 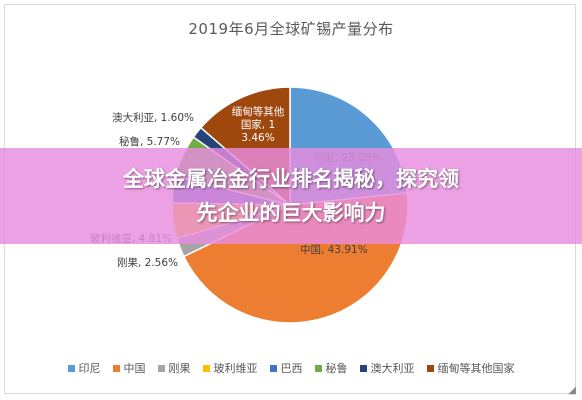 I want to click on data-label-2: 中国, 43.91%, so click(x=334, y=249).